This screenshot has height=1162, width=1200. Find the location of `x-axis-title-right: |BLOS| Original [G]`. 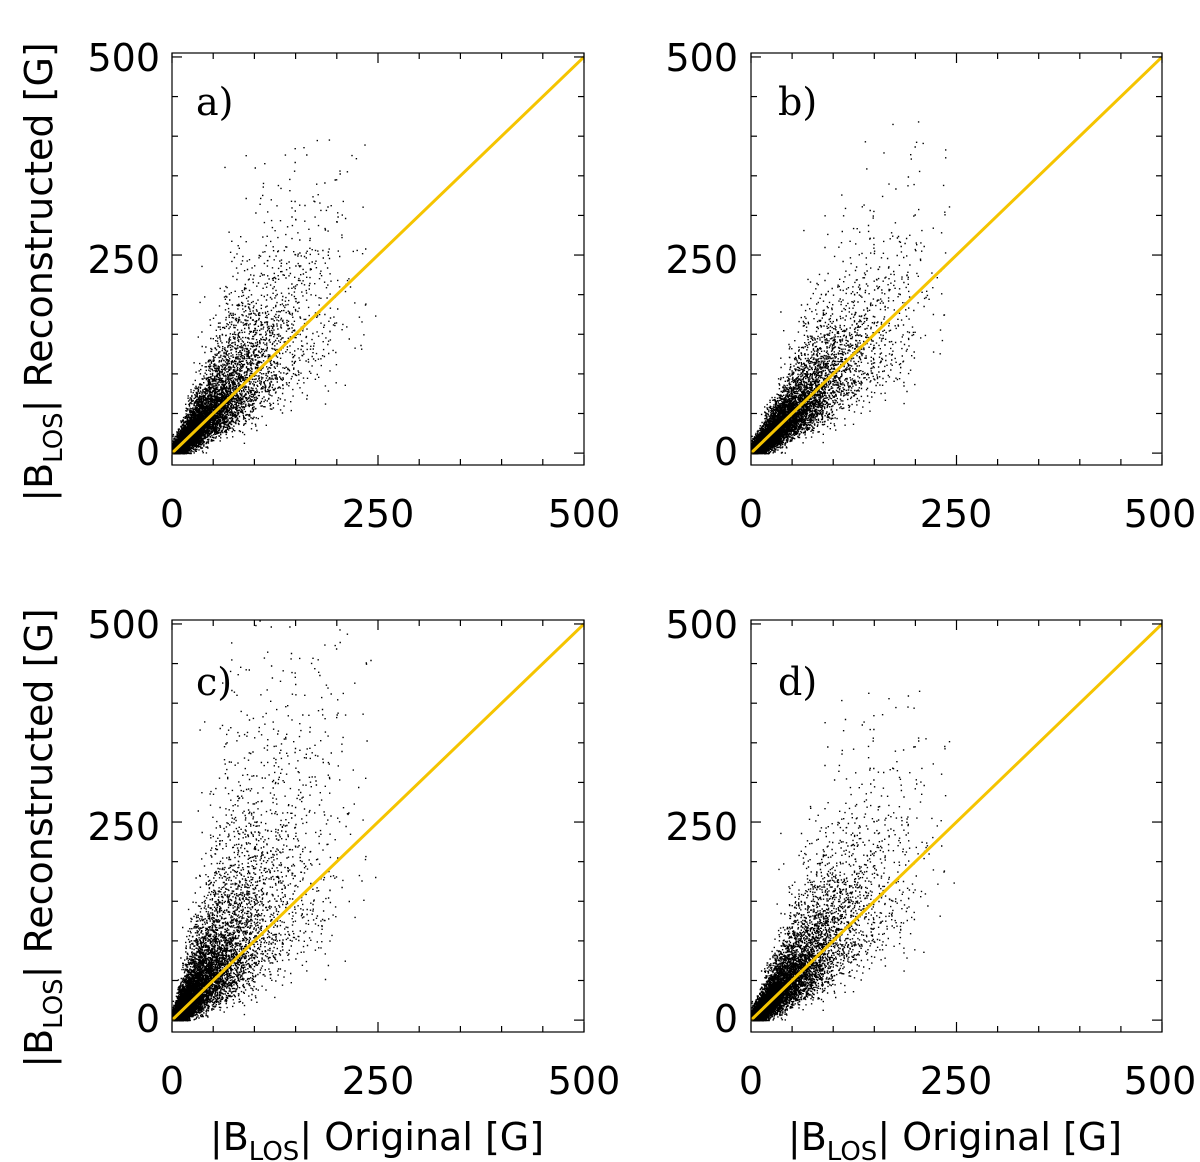

x-axis-title-right: |BLOS| Original [G] is located at coordinates (955, 1138).